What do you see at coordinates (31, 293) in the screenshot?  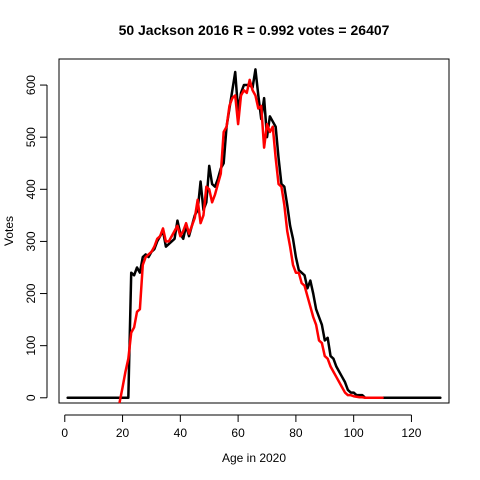 I see `y-tick-label: 200` at bounding box center [31, 293].